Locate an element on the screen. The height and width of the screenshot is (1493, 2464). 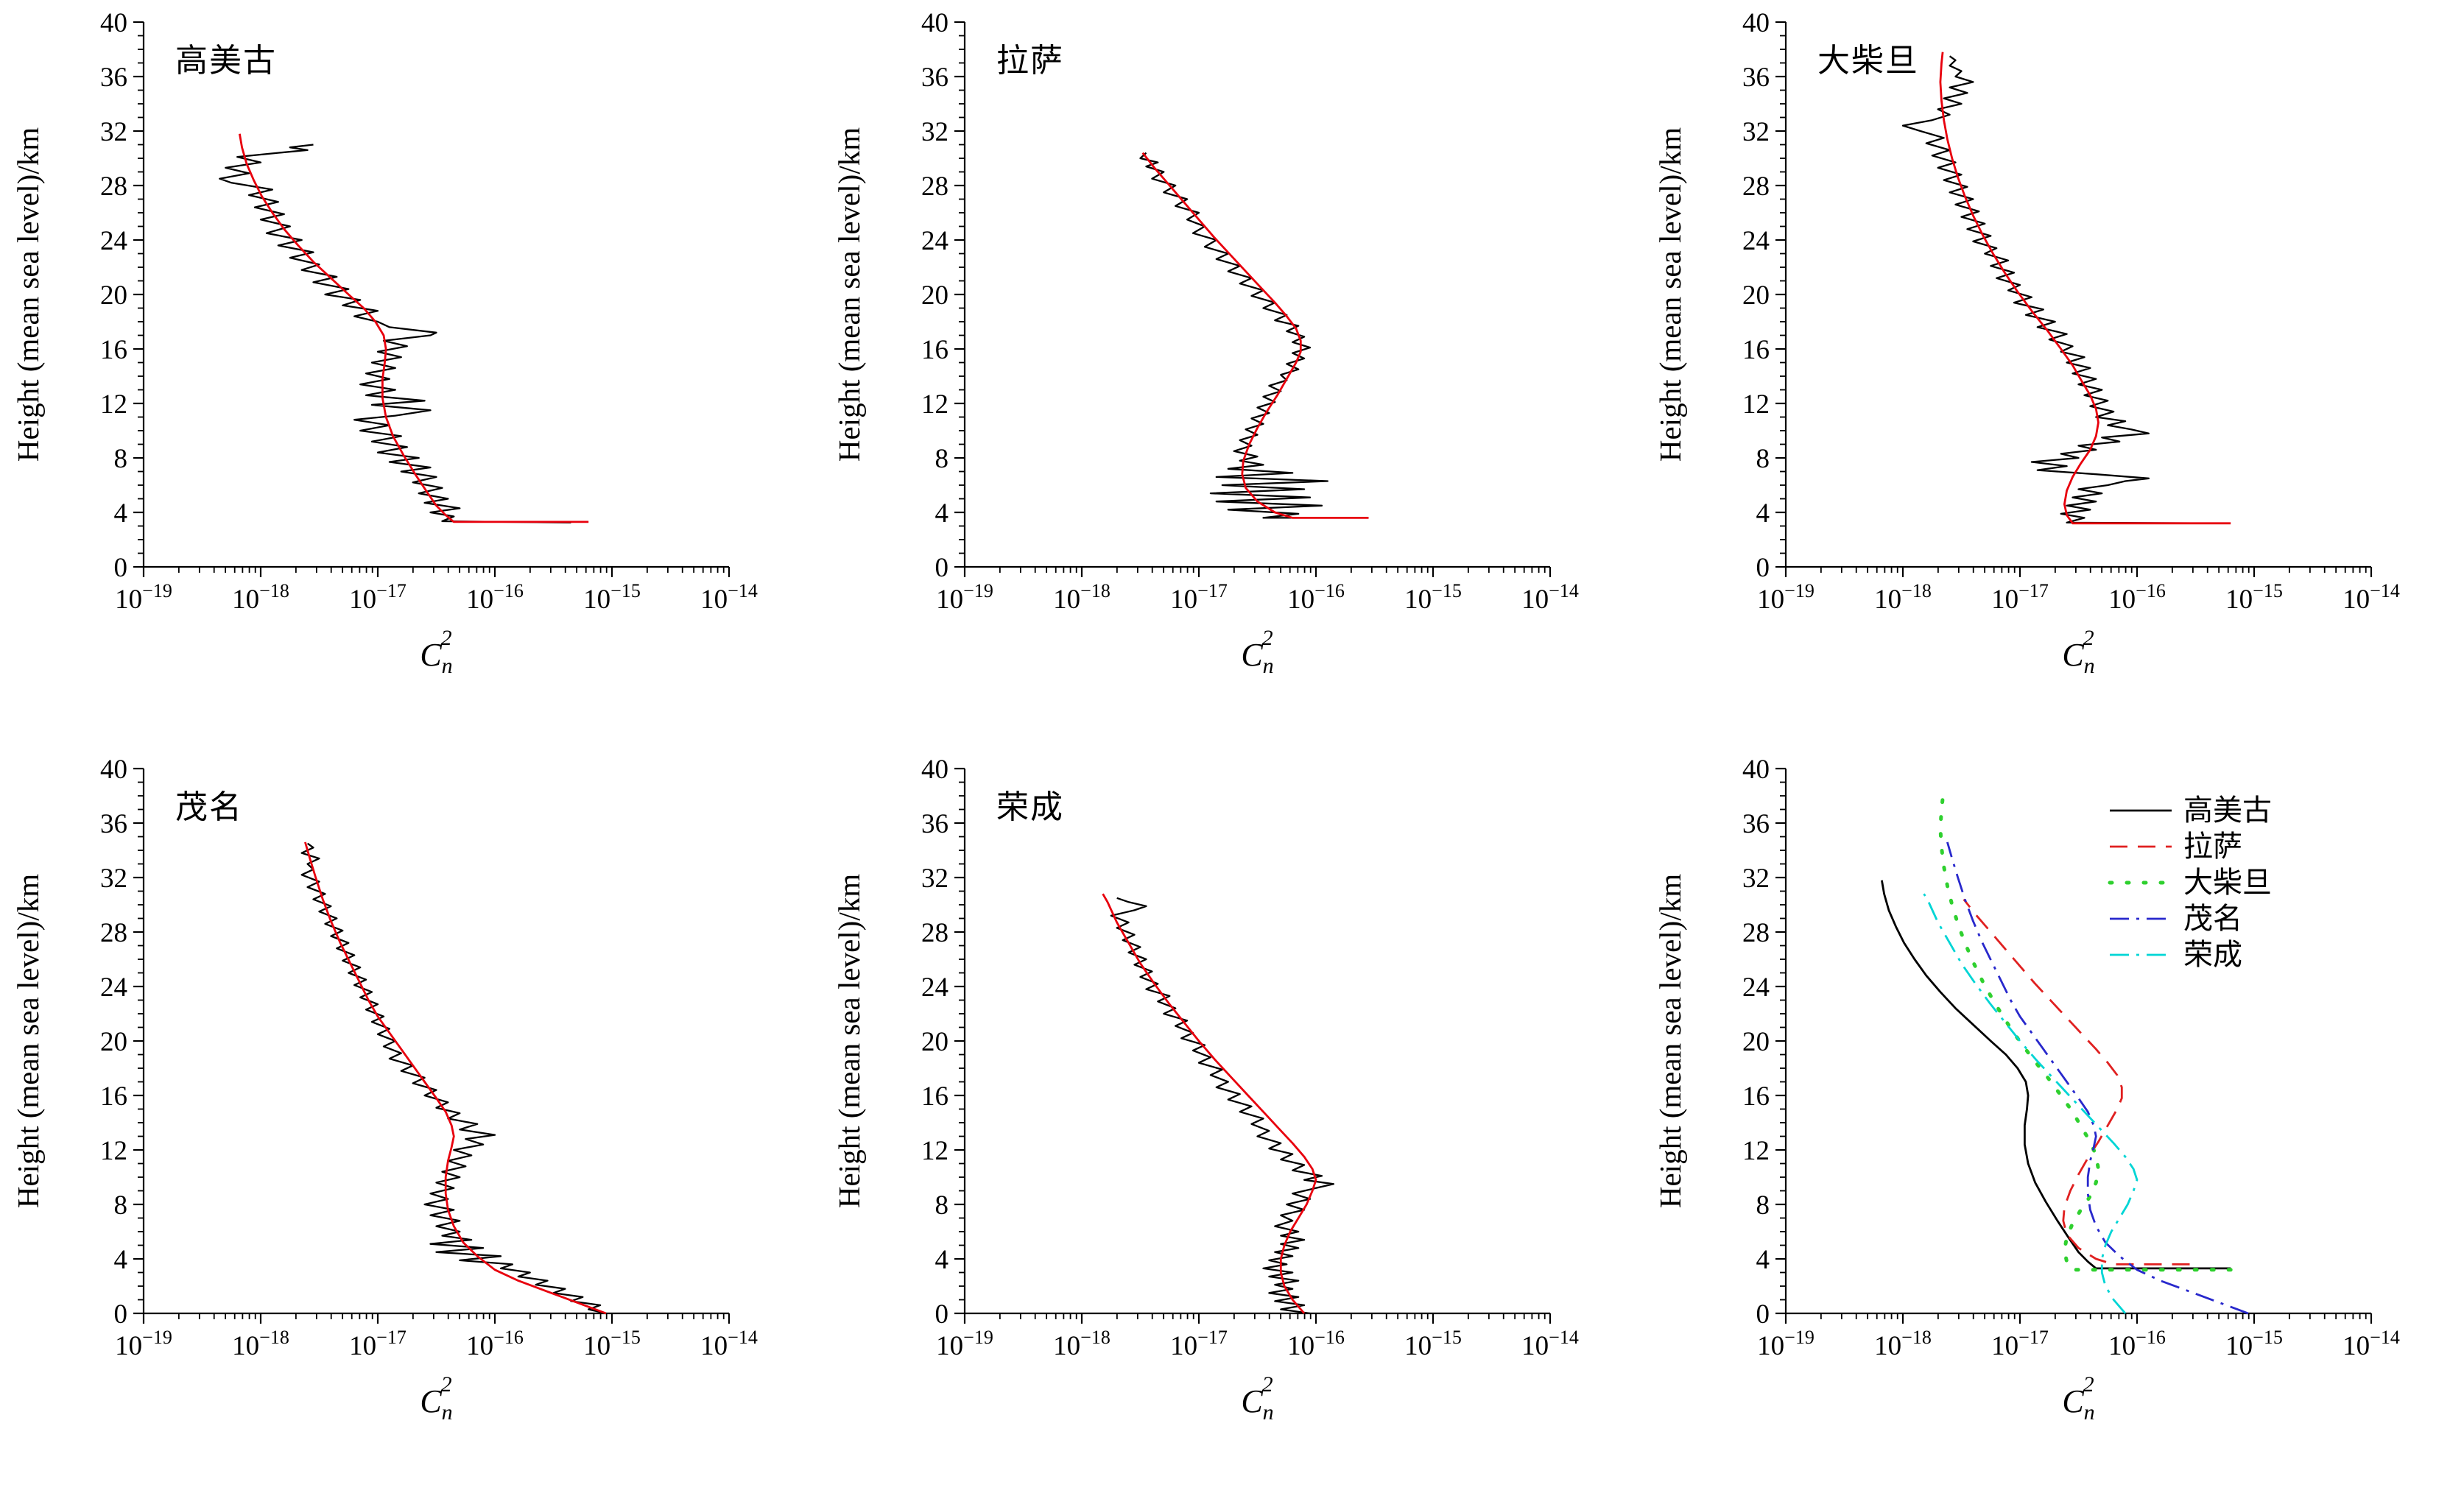
measured-curve-maoming is located at coordinates (454, 1079).